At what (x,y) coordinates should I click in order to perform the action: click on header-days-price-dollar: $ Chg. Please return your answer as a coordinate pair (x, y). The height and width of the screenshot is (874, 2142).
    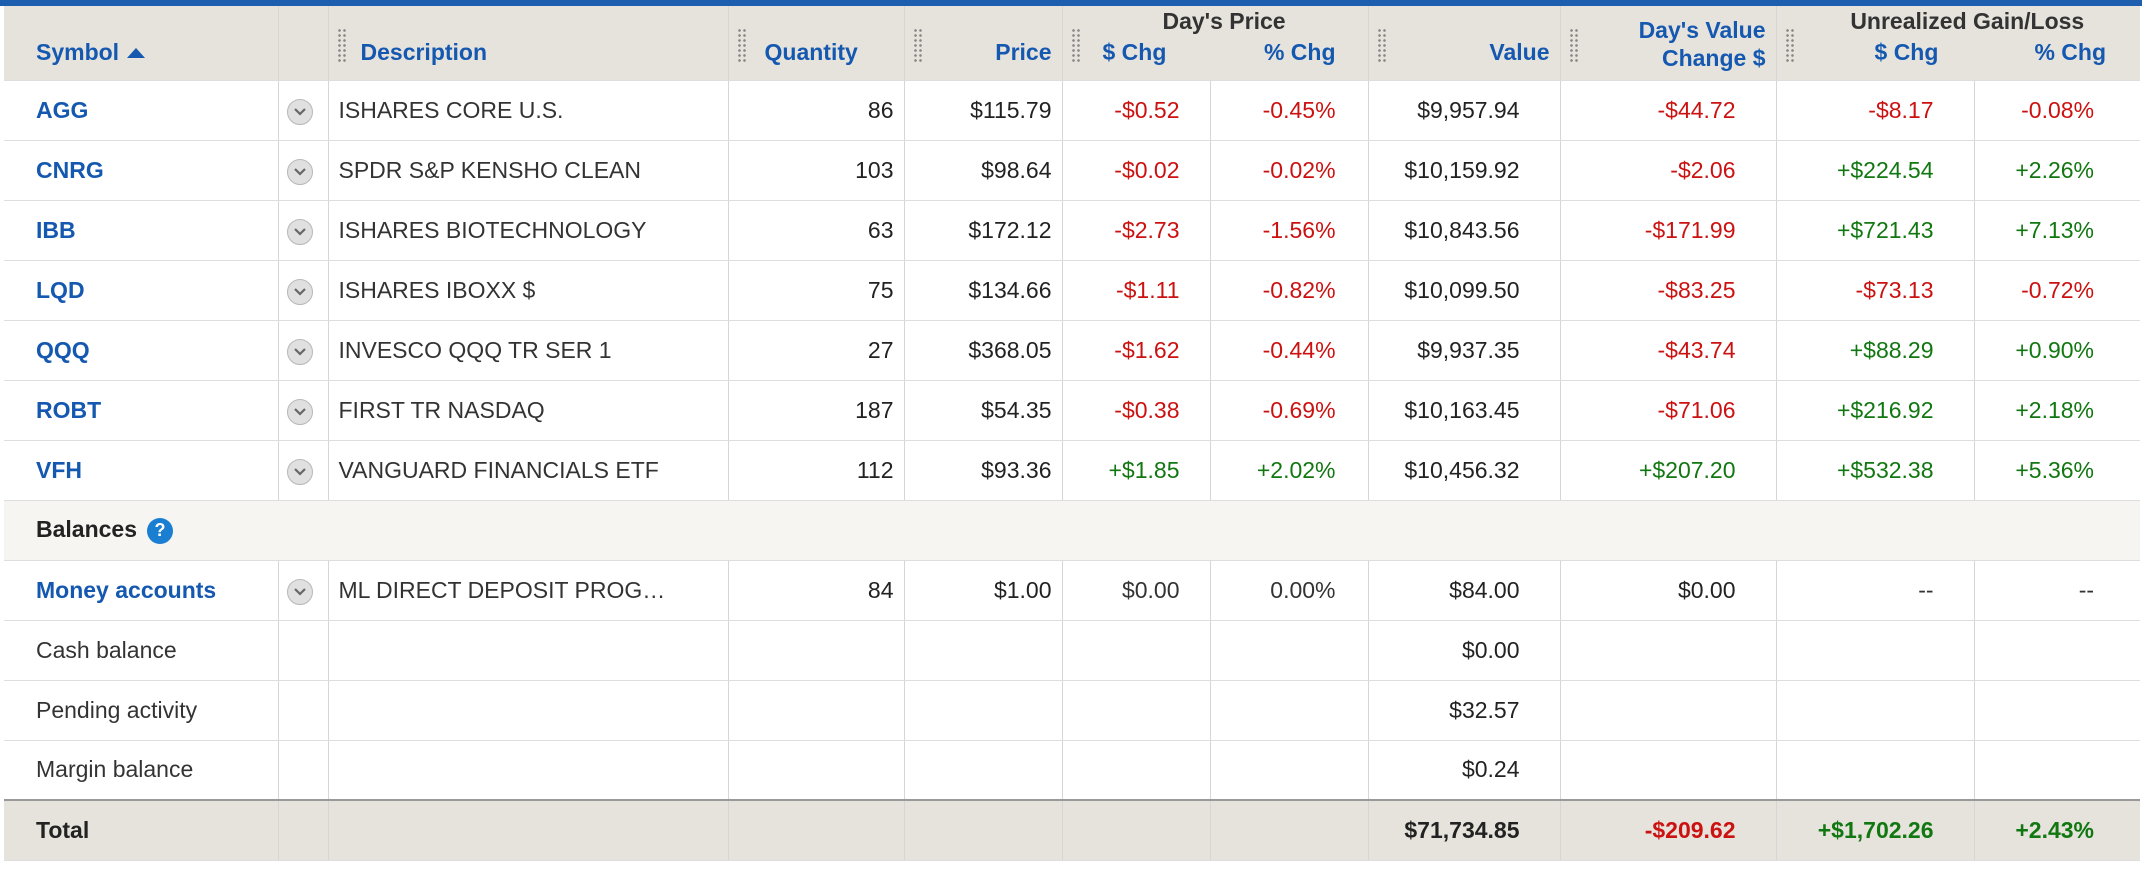
    Looking at the image, I should click on (1134, 51).